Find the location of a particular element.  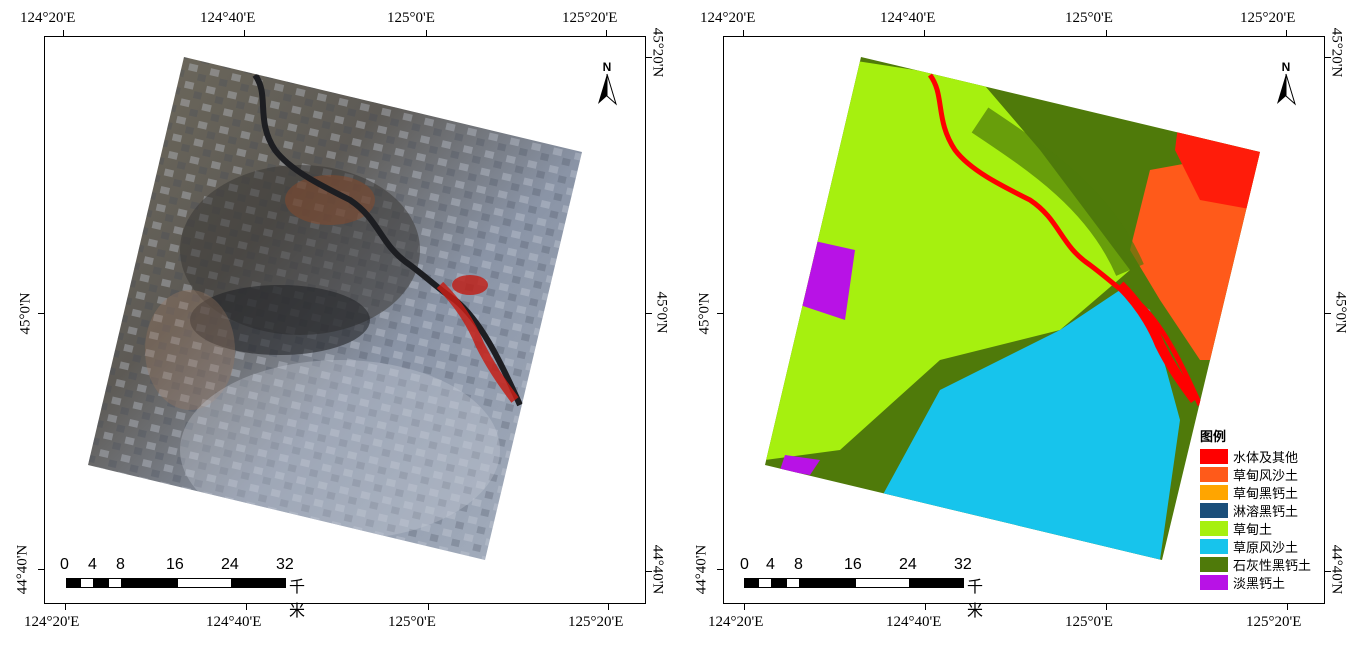

legend-item: 石灰性黑钙土 is located at coordinates (1260, 564).